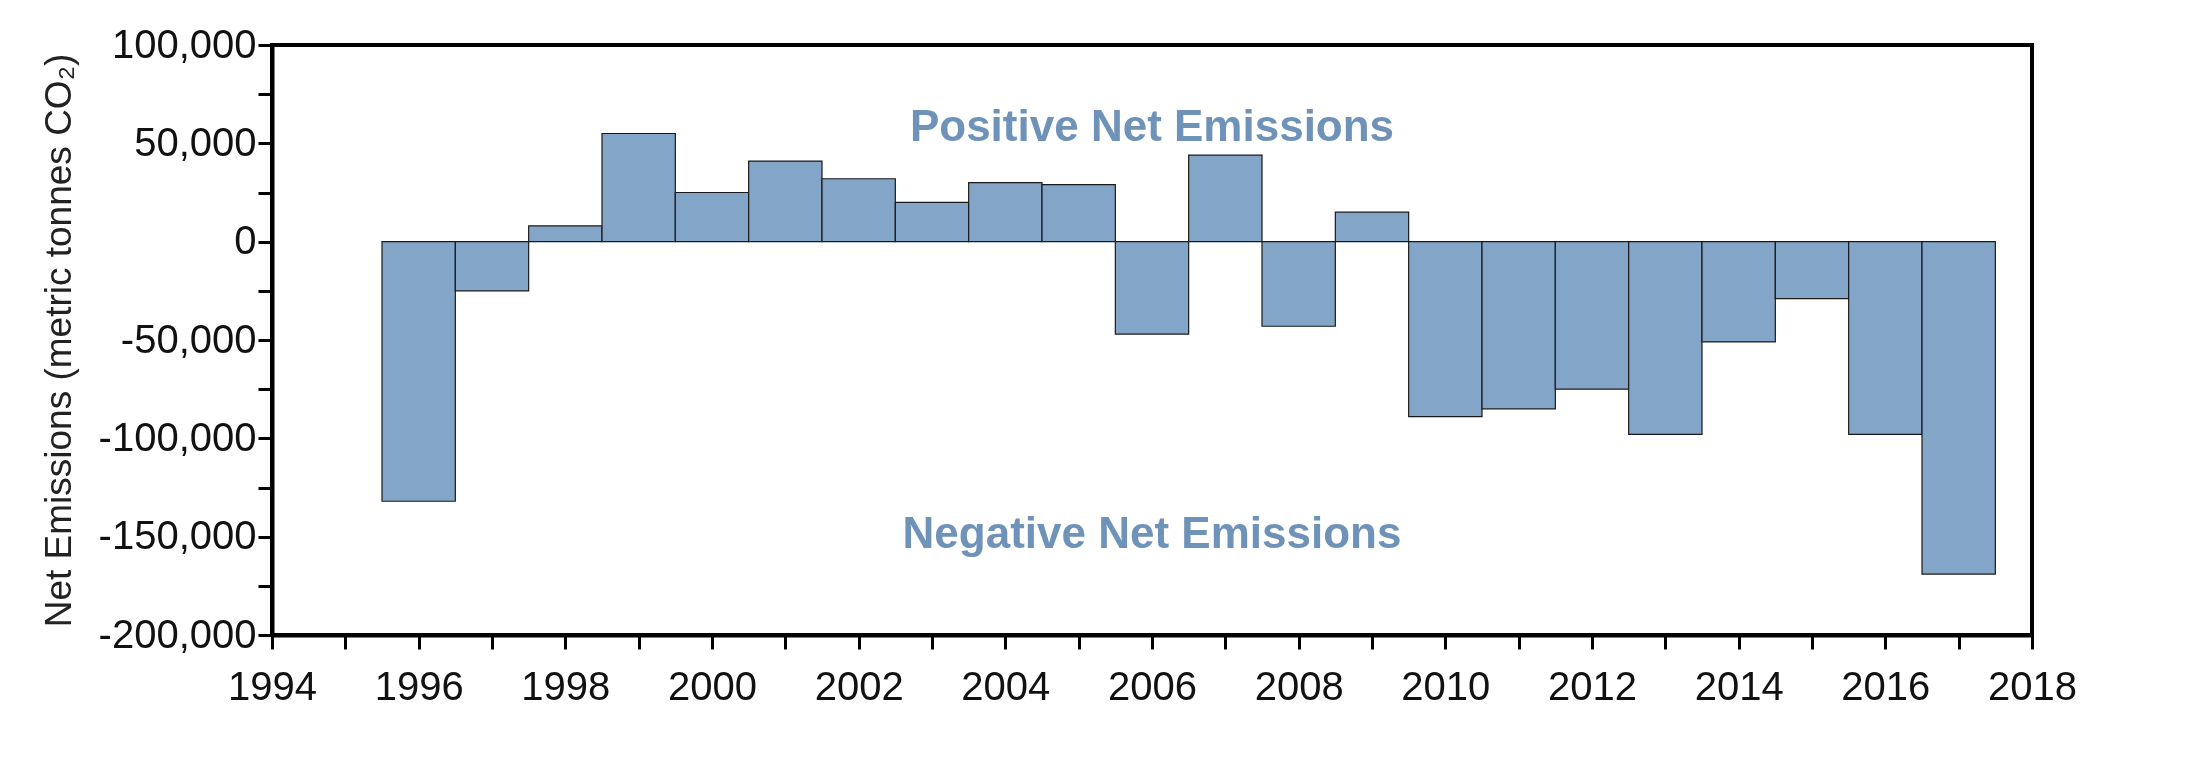  I want to click on y-tick-label: -50,000, so click(188, 338).